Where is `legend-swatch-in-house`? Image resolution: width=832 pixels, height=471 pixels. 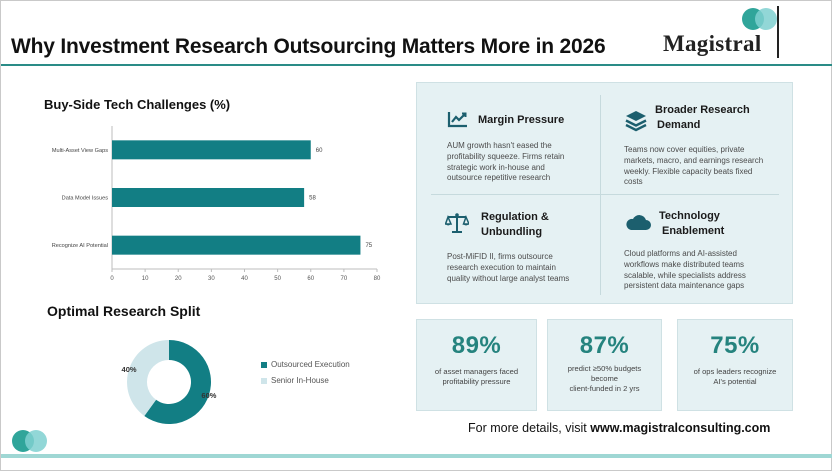
legend-swatch-in-house is located at coordinates (264, 380).